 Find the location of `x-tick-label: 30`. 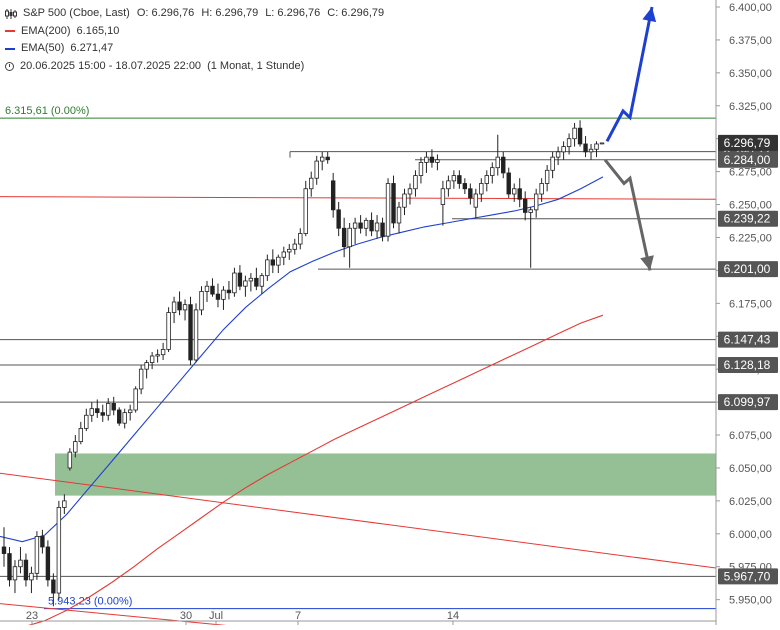

x-tick-label: 30 is located at coordinates (186, 616).